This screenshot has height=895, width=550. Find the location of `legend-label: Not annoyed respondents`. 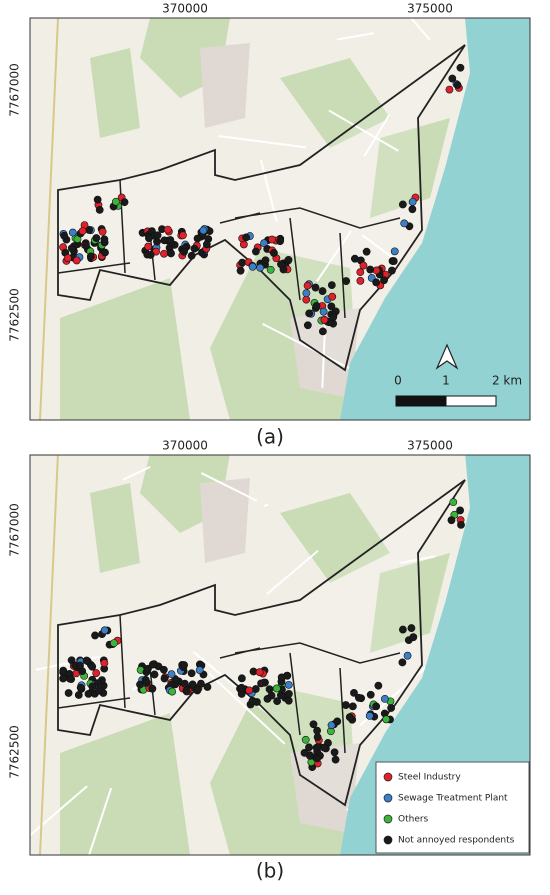

legend-label: Not annoyed respondents is located at coordinates (456, 841).